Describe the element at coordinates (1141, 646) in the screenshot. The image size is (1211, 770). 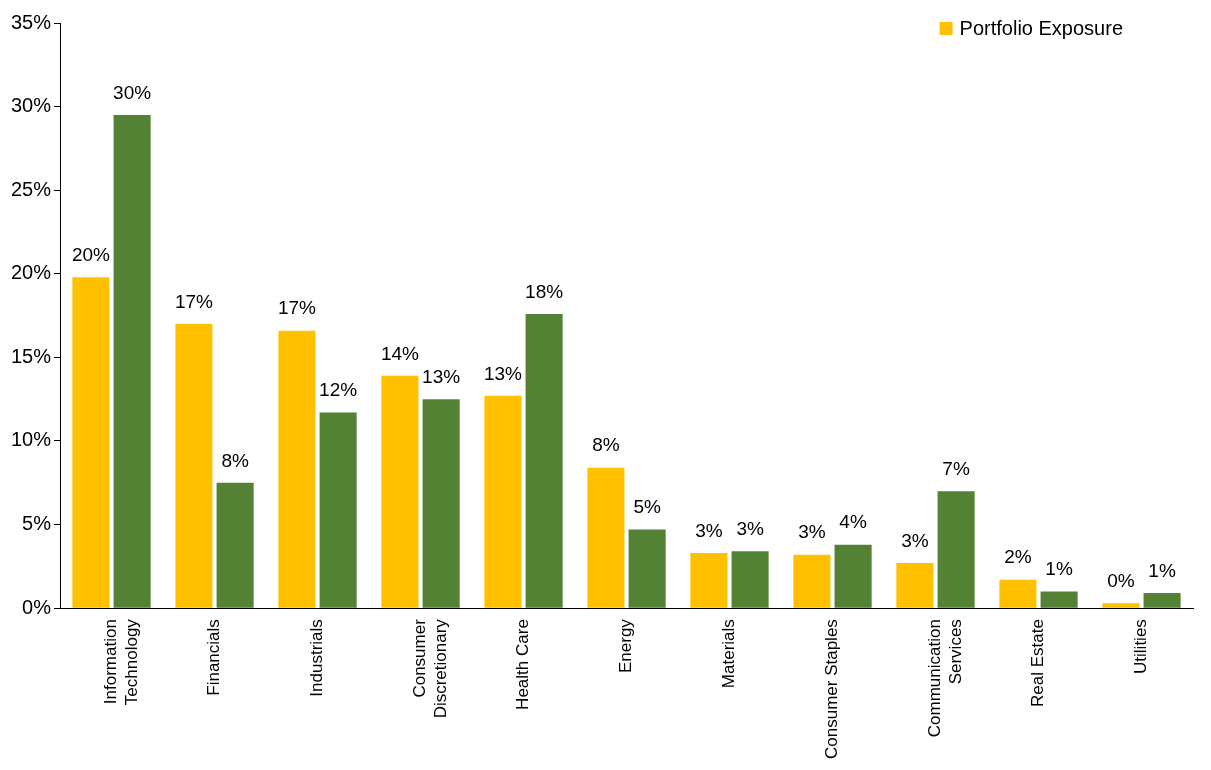
I see `x-tick-label: Utilities` at that location.